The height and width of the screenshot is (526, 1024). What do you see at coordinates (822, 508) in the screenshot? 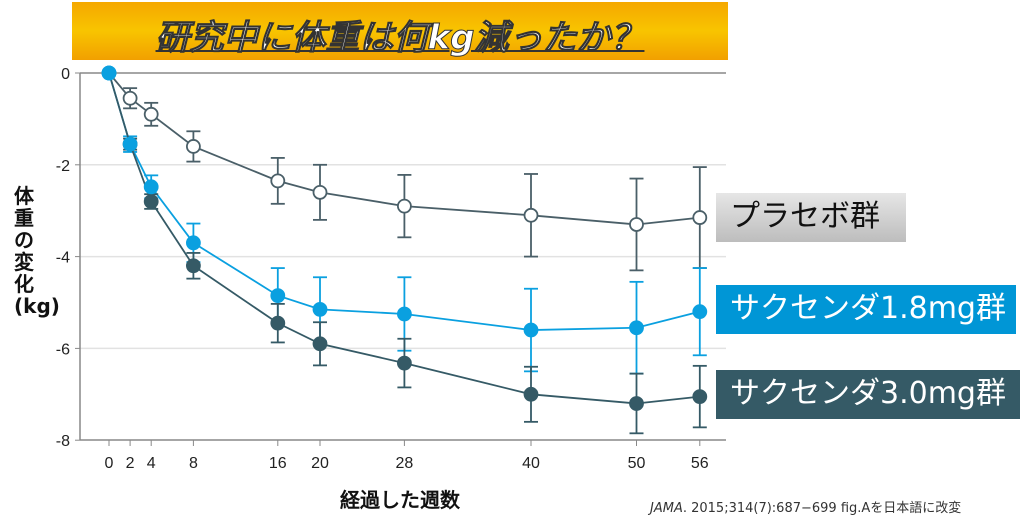
I see `citation-text: . 2015;314(7):687−699 fig.Aを日本語に改変` at bounding box center [822, 508].